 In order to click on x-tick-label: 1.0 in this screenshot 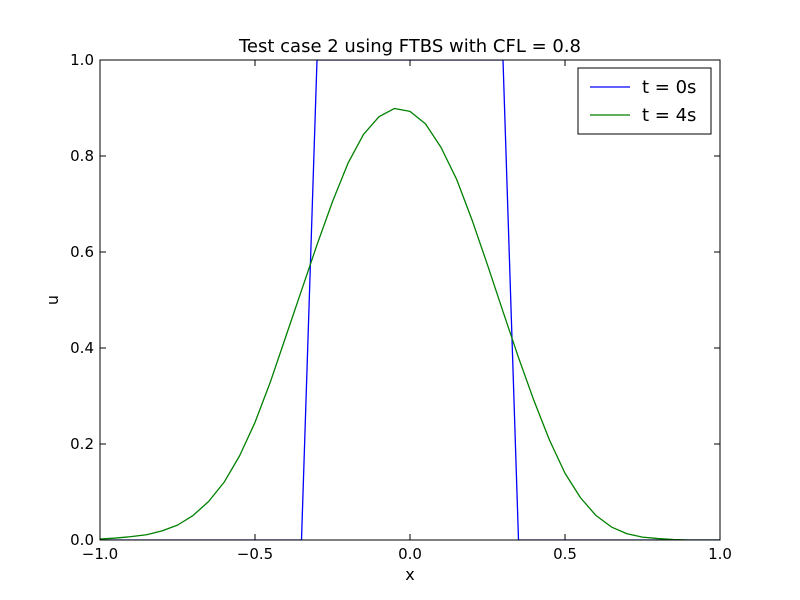, I will do `click(720, 554)`.